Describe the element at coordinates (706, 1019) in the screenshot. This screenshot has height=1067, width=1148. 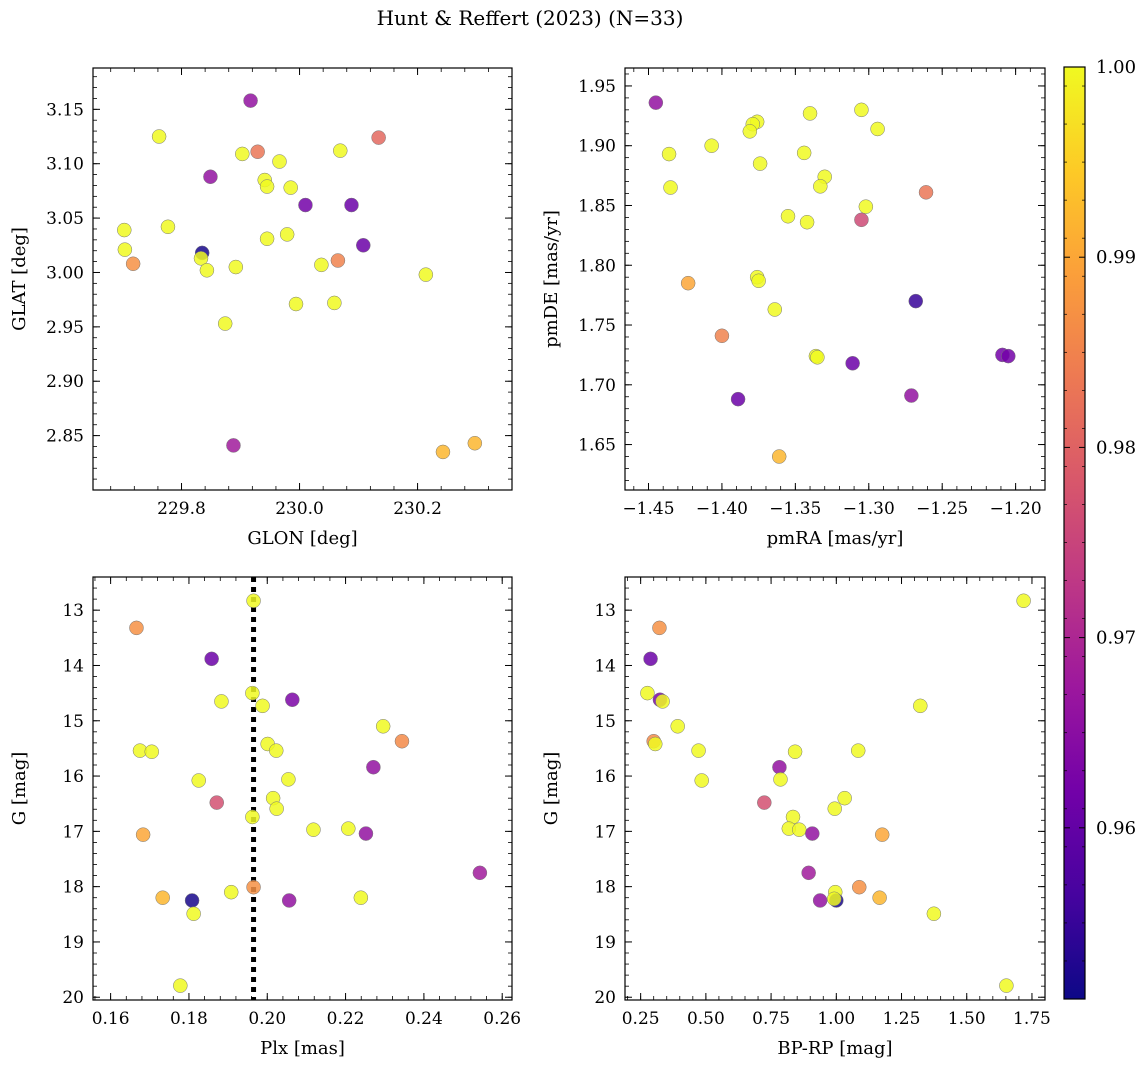
I see `x-tick-label: 0.50` at that location.